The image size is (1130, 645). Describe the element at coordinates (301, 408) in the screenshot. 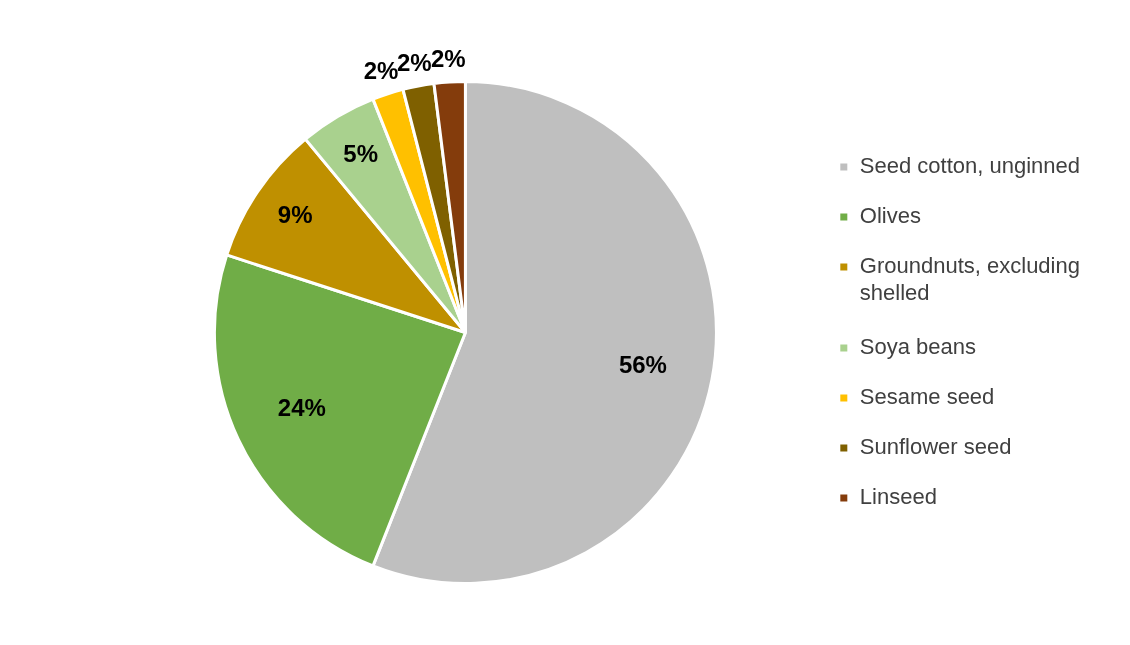

I see `data-label: 24%` at that location.